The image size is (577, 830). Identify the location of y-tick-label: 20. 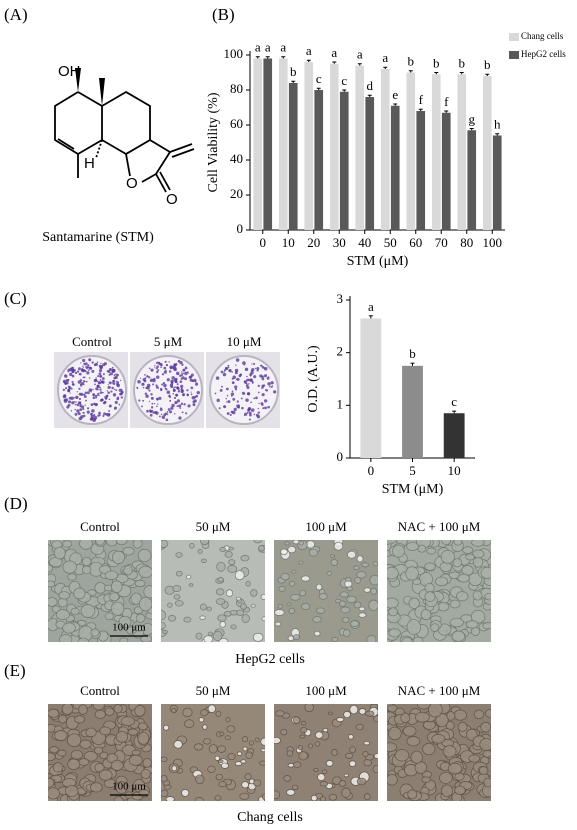
(236, 193).